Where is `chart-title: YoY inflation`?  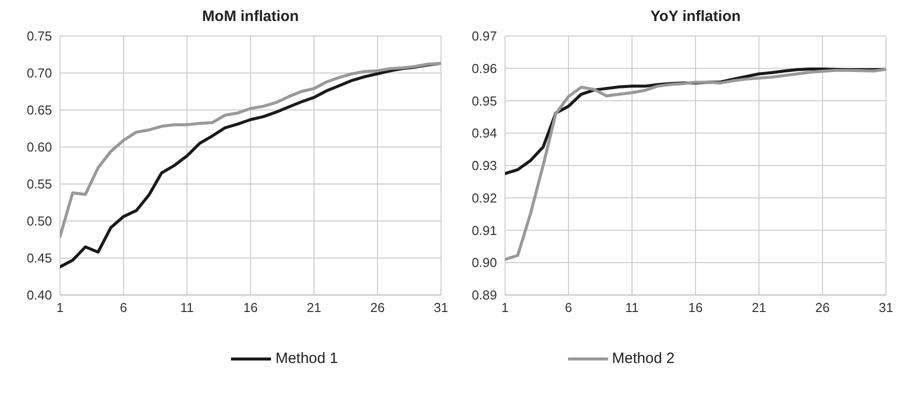 chart-title: YoY inflation is located at coordinates (695, 17).